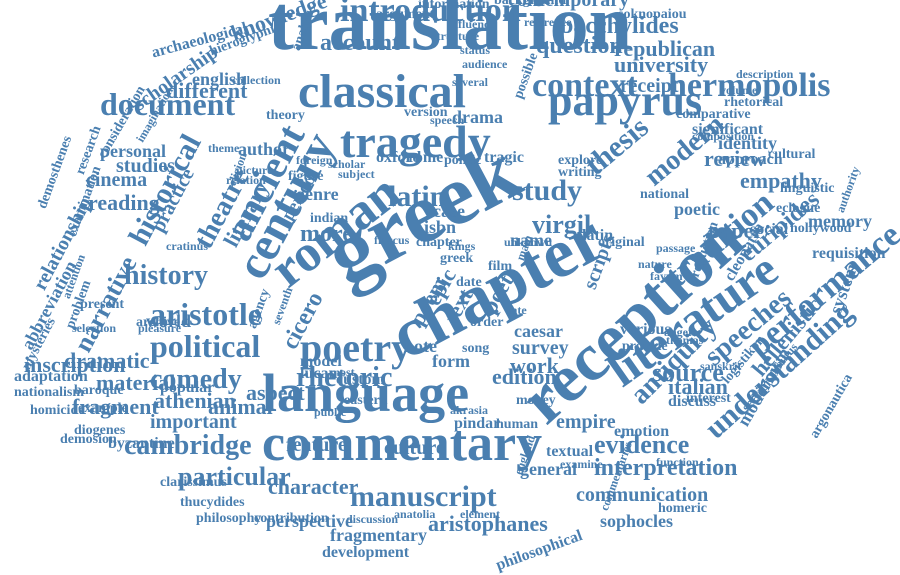 The image size is (900, 575). What do you see at coordinates (342, 372) in the screenshot?
I see `cloud-word: most` at bounding box center [342, 372].